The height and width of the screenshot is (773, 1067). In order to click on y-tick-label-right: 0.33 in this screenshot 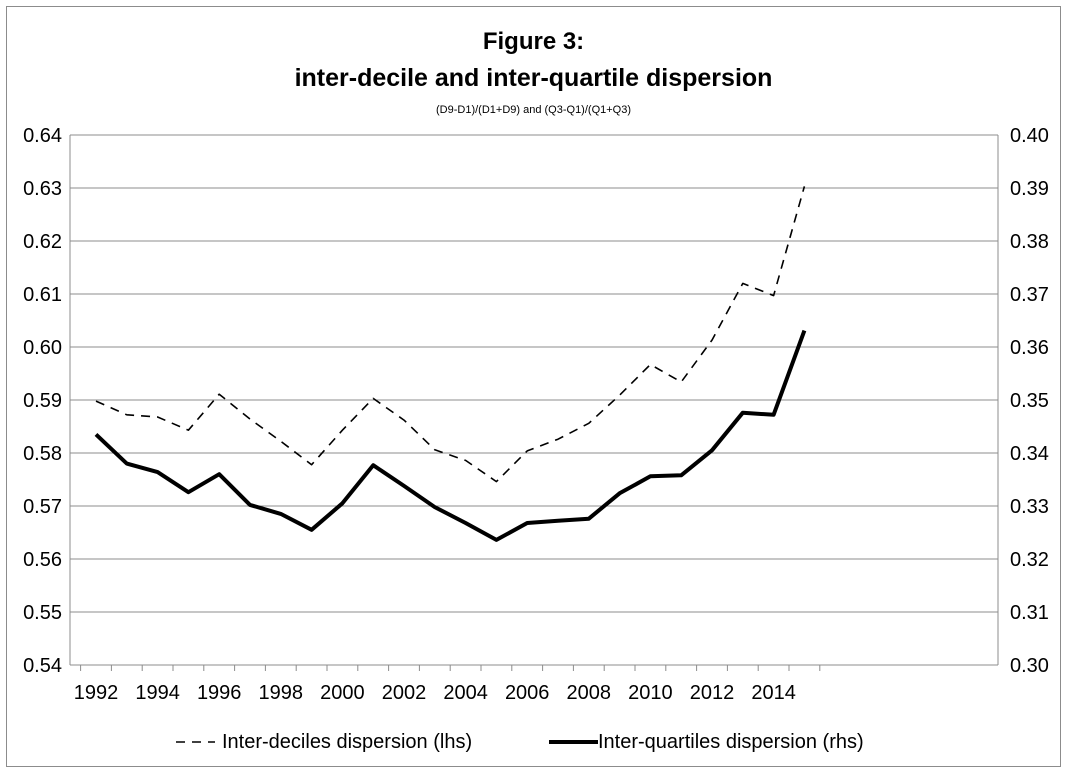, I will do `click(1029, 507)`.